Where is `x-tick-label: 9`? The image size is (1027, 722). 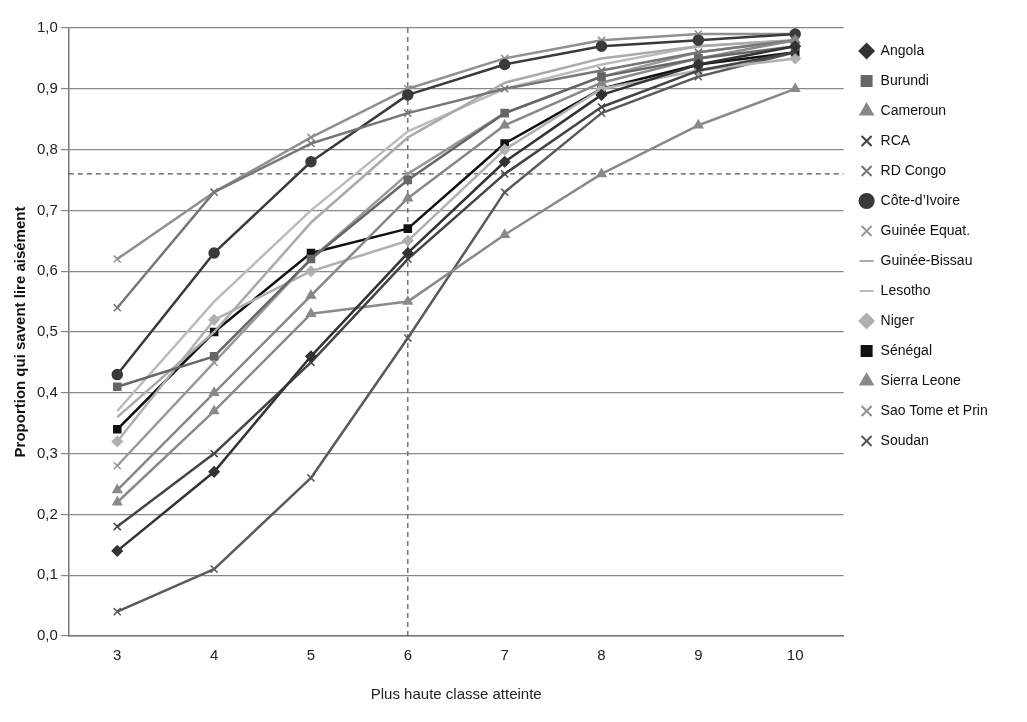 x-tick-label: 9 is located at coordinates (698, 655).